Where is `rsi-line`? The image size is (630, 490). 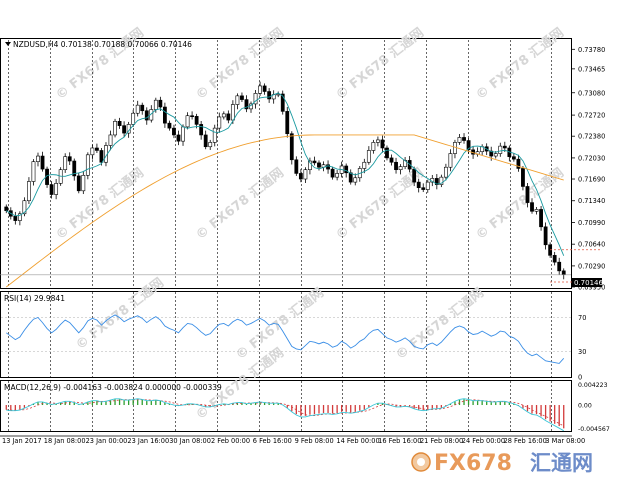 rsi-line is located at coordinates (285, 339).